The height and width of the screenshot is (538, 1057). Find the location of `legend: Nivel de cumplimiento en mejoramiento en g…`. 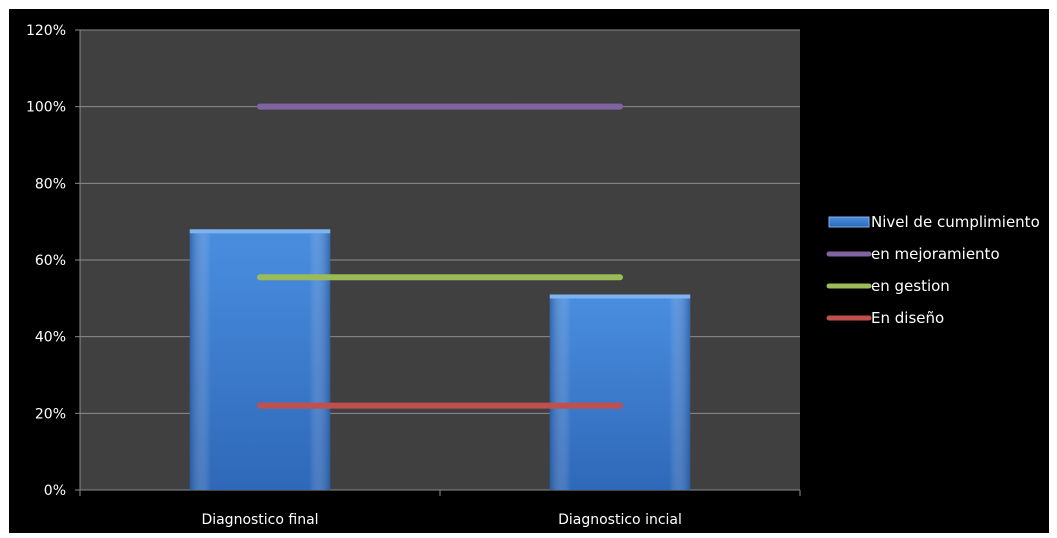

legend: Nivel de cumplimiento en mejoramiento en g… is located at coordinates (934, 270).